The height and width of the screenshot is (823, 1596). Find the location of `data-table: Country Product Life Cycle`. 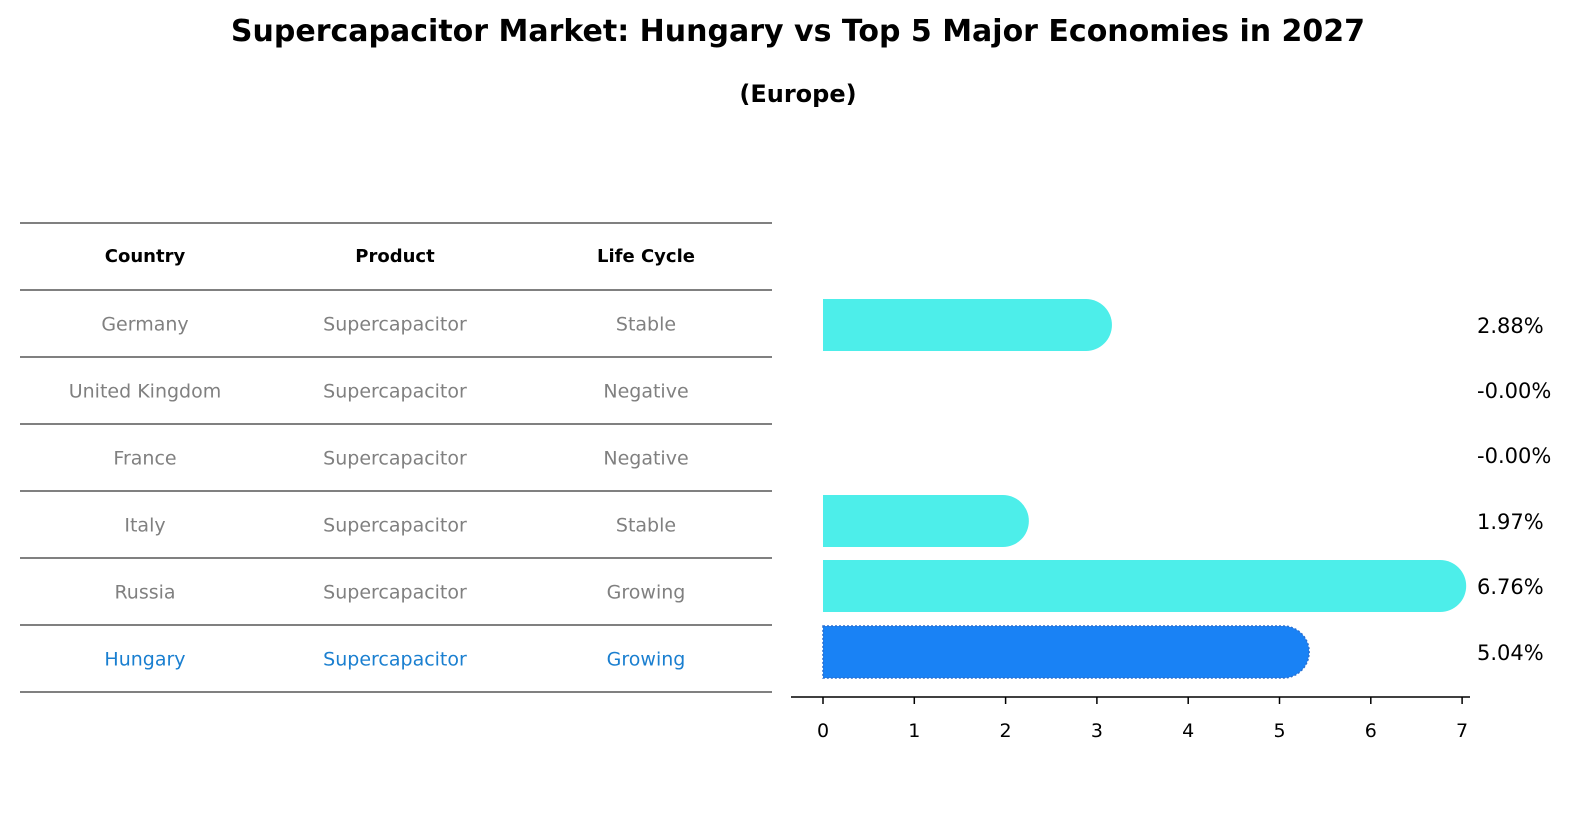

data-table: Country Product Life Cycle is located at coordinates (396, 244).